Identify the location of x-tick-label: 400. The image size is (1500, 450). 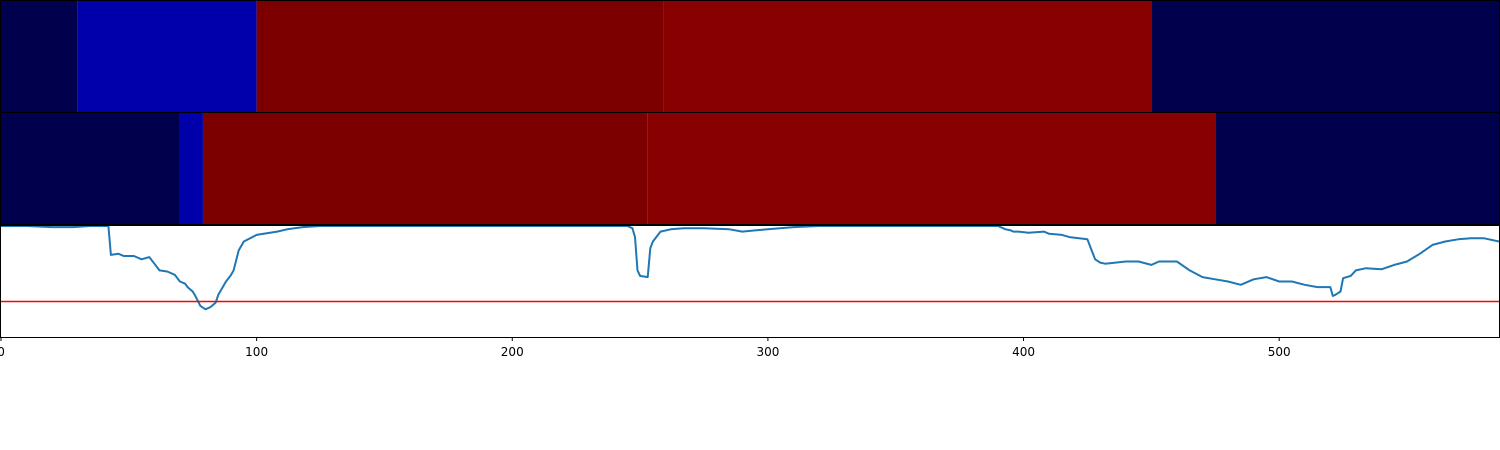
(1023, 352).